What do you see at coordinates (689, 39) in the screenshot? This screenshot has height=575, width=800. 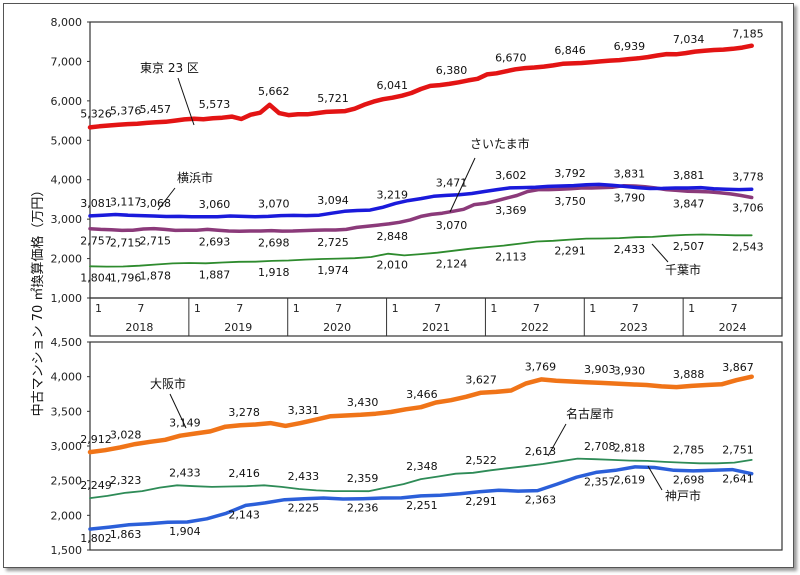 I see `data-label: 7,034` at bounding box center [689, 39].